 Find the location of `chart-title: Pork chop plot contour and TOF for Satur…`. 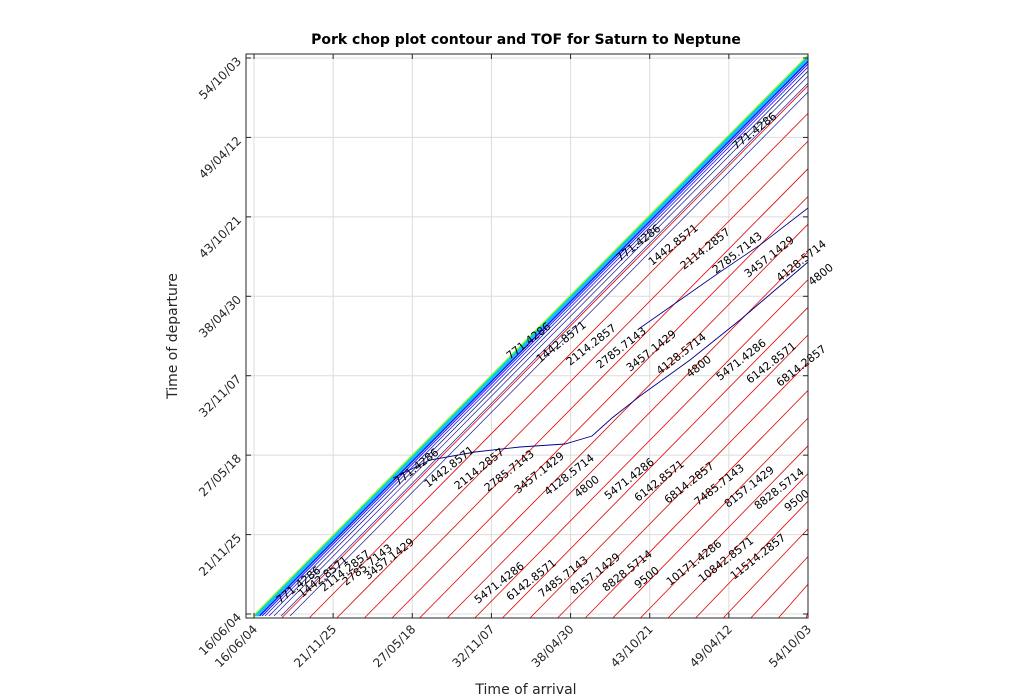

chart-title: Pork chop plot contour and TOF for Satur… is located at coordinates (526, 40).